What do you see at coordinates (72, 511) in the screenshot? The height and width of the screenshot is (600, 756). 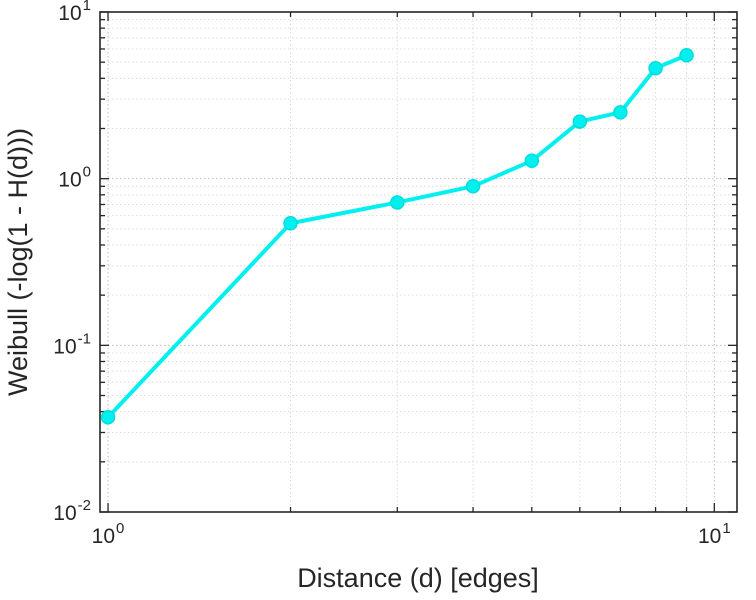 I see `y-tick-label: 10⁻²` at bounding box center [72, 511].